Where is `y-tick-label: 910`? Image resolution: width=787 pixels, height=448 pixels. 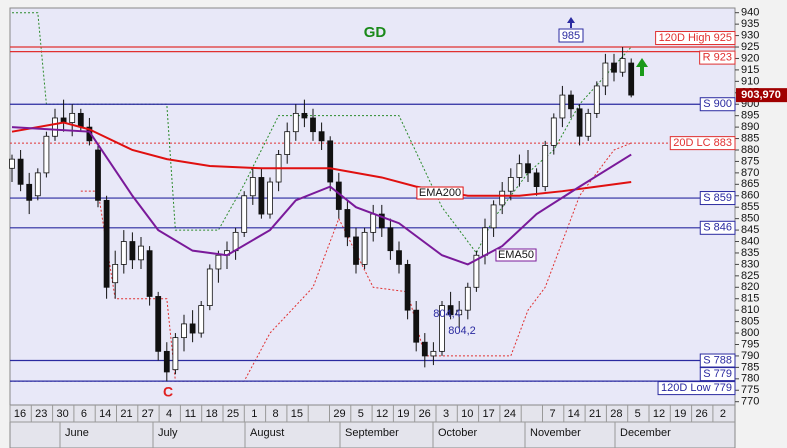 y-tick-label: 910 is located at coordinates (750, 81).